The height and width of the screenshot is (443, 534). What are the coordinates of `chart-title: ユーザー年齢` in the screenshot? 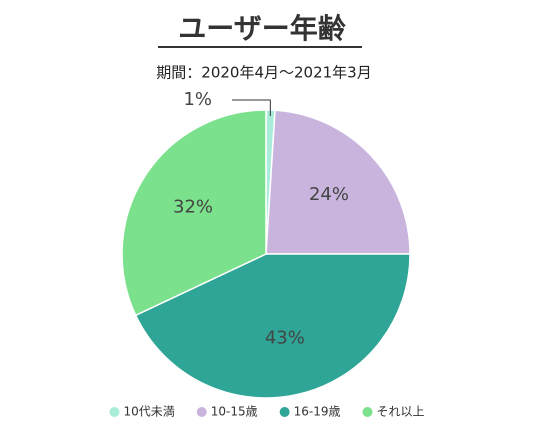 It's located at (261, 28).